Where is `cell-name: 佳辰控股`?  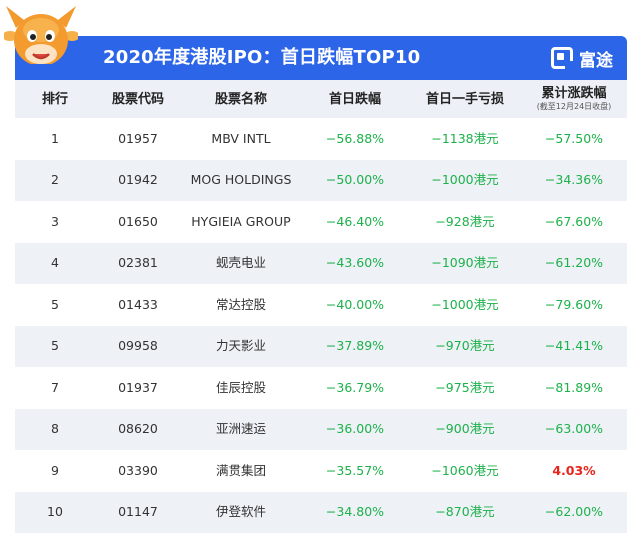
cell-name: 佳辰控股 is located at coordinates (240, 387).